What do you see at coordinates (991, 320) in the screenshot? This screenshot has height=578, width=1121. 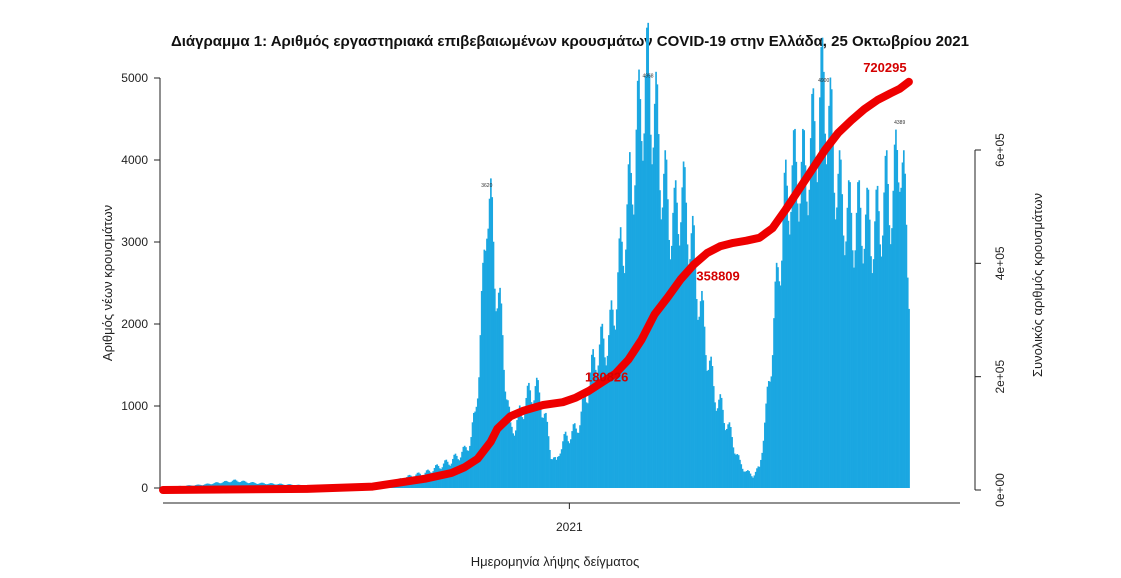 I see `y-axis-right-ticks: 0e+00 2e+05 4e+05 6e+05` at bounding box center [991, 320].